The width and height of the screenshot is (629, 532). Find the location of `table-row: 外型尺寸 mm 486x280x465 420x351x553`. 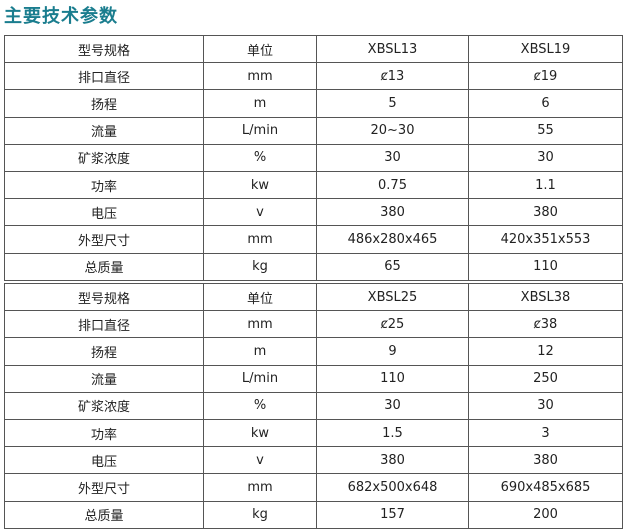

table-row: 外型尺寸 mm 486x280x465 420x351x553 is located at coordinates (313, 239).